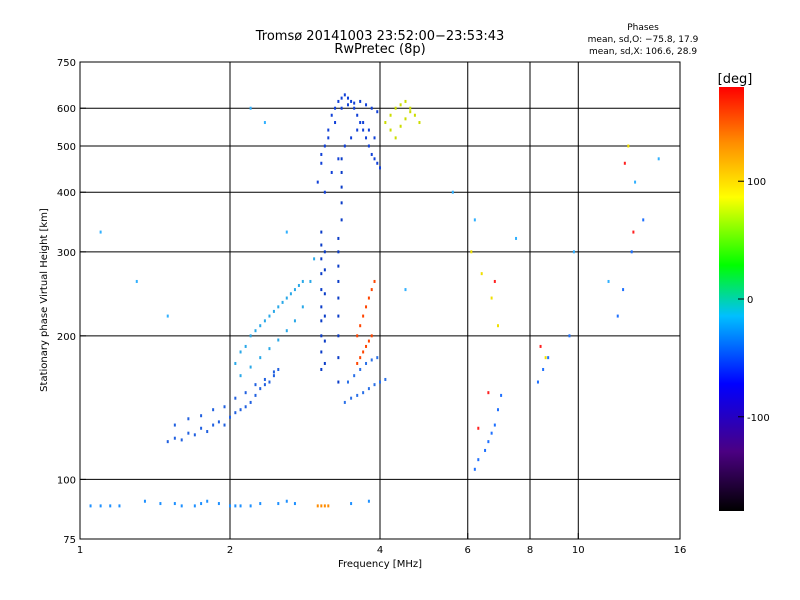  I want to click on y-tick-label: 300, so click(66, 253).